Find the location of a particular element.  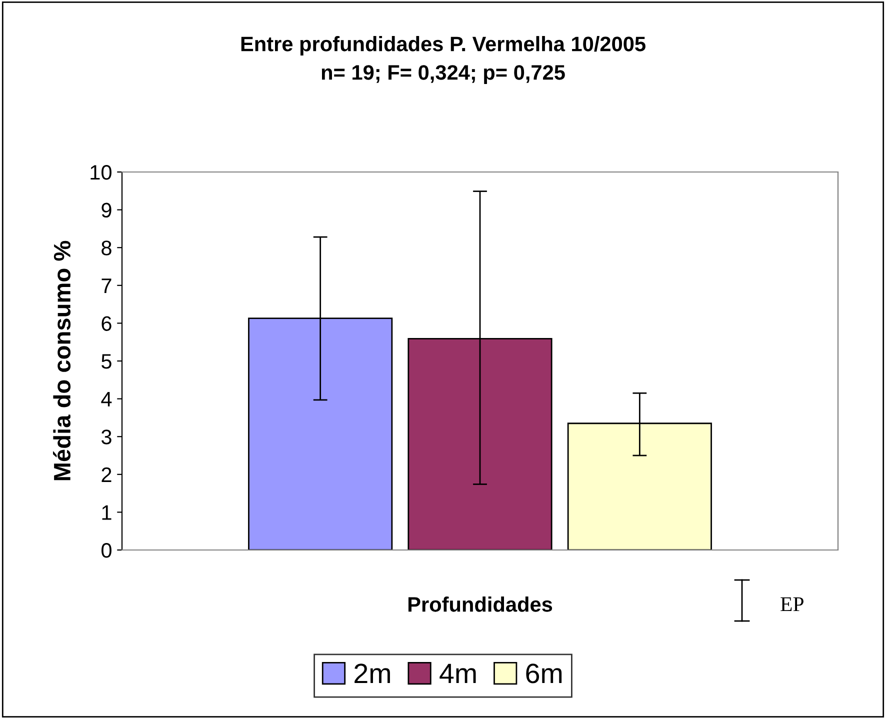

y-tick-label: 9 is located at coordinates (107, 210).